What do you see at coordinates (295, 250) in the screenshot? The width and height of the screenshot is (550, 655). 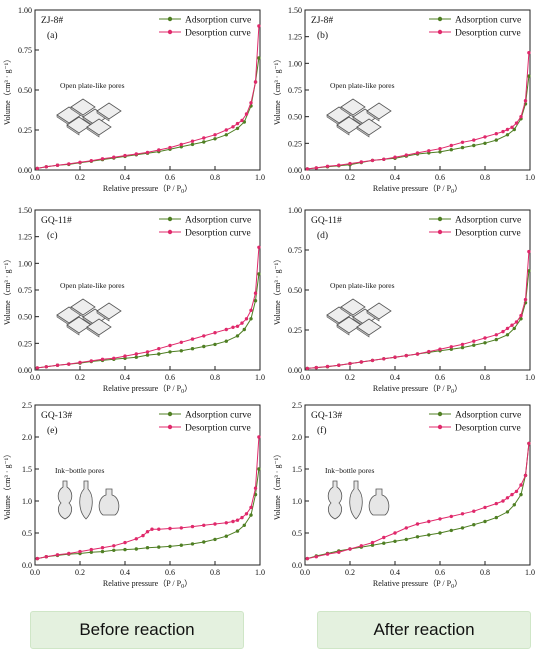 I see `y-tick-label: 0.75` at bounding box center [295, 250].